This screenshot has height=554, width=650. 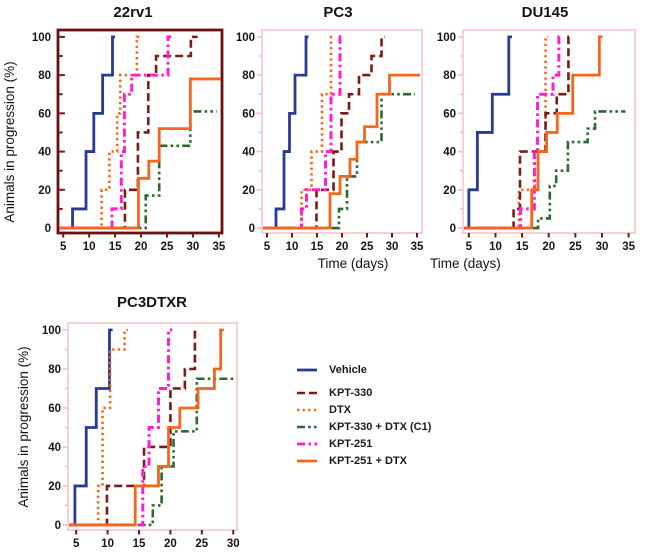 What do you see at coordinates (368, 460) in the screenshot?
I see `legend-label: KPT-251 + DTX` at bounding box center [368, 460].